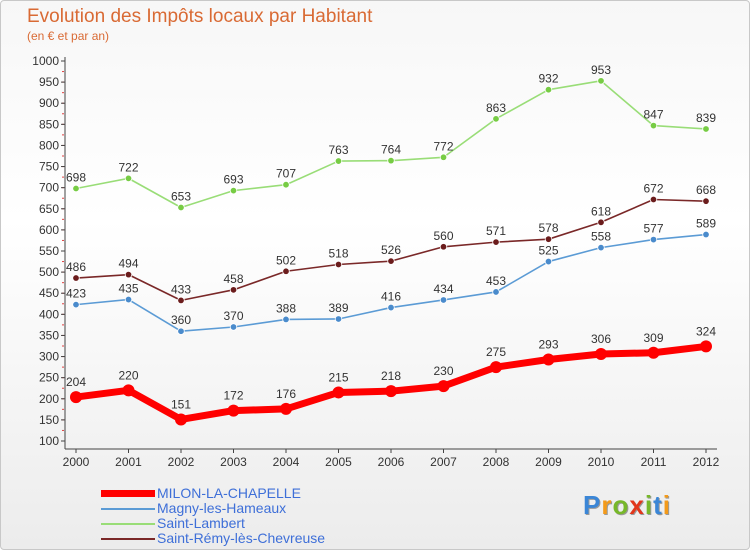 The image size is (750, 550). Describe the element at coordinates (658, 505) in the screenshot. I see `logo-letter: t` at that location.